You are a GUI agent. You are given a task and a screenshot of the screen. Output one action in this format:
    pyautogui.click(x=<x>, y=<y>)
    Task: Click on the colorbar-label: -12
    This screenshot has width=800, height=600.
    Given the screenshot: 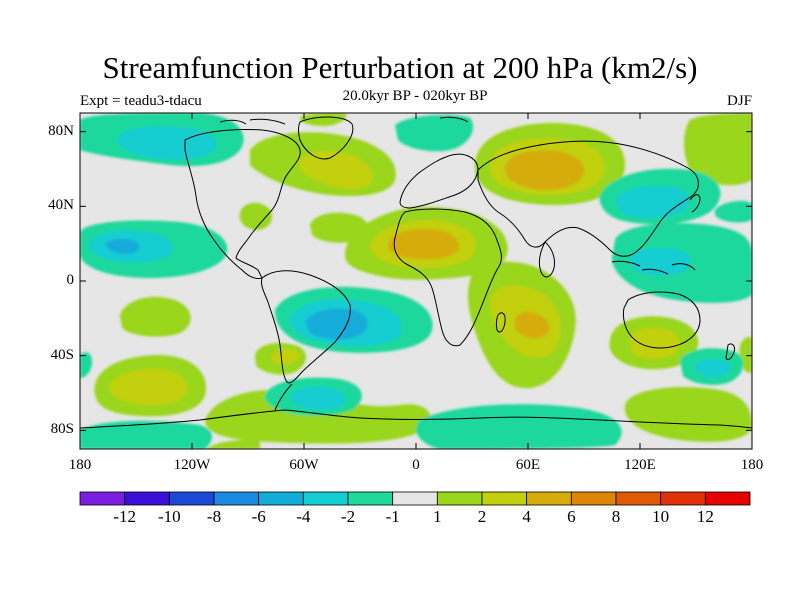 What is the action you would take?
    pyautogui.click(x=124, y=516)
    